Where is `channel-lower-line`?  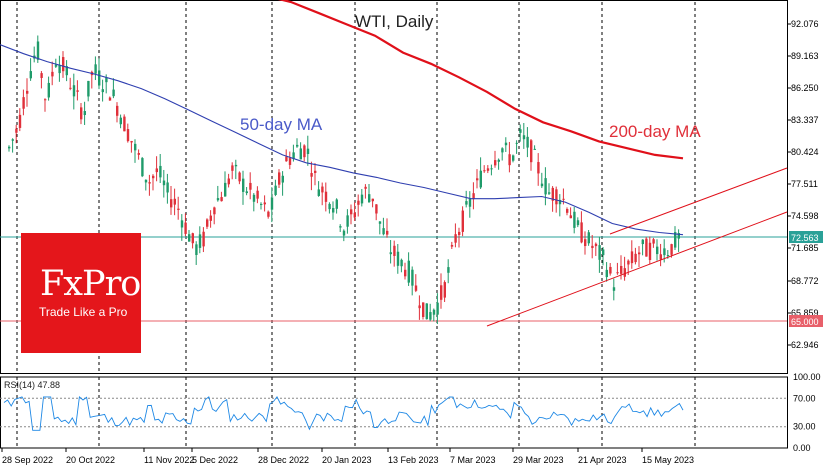
channel-lower-line is located at coordinates (637, 269).